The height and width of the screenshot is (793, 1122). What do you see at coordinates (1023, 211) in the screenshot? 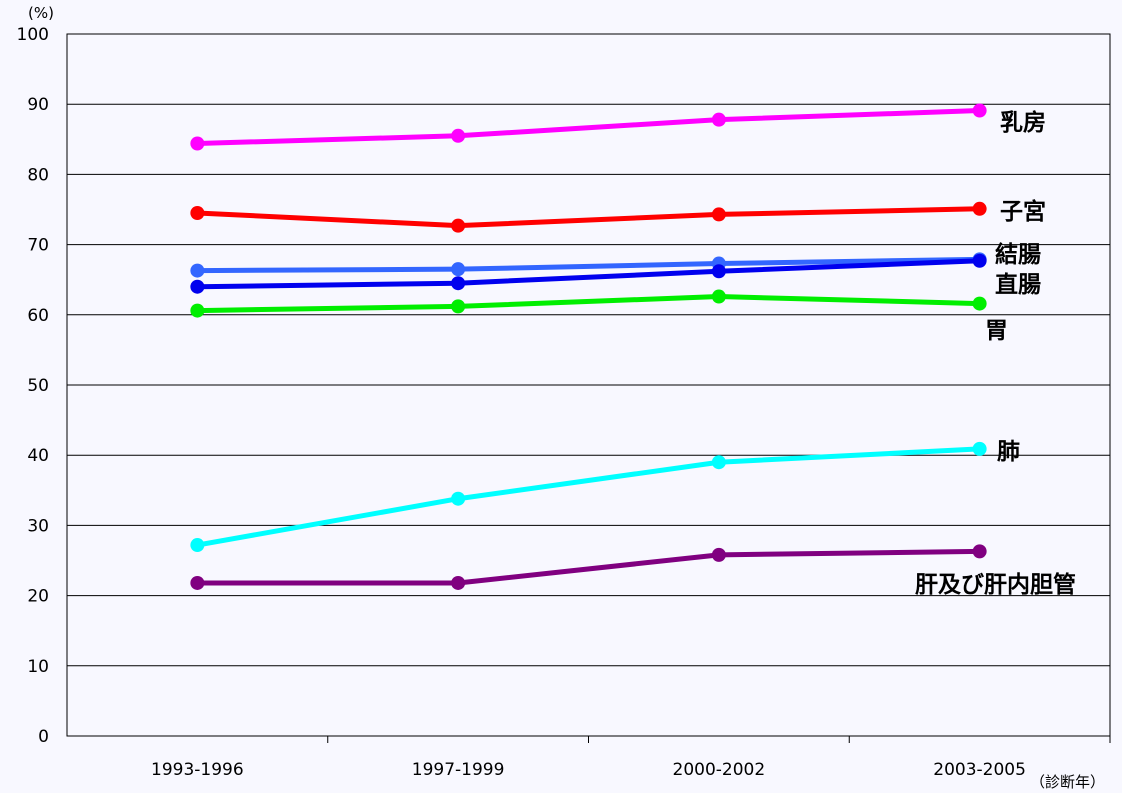
I see `series-label: 子宮` at bounding box center [1023, 211].